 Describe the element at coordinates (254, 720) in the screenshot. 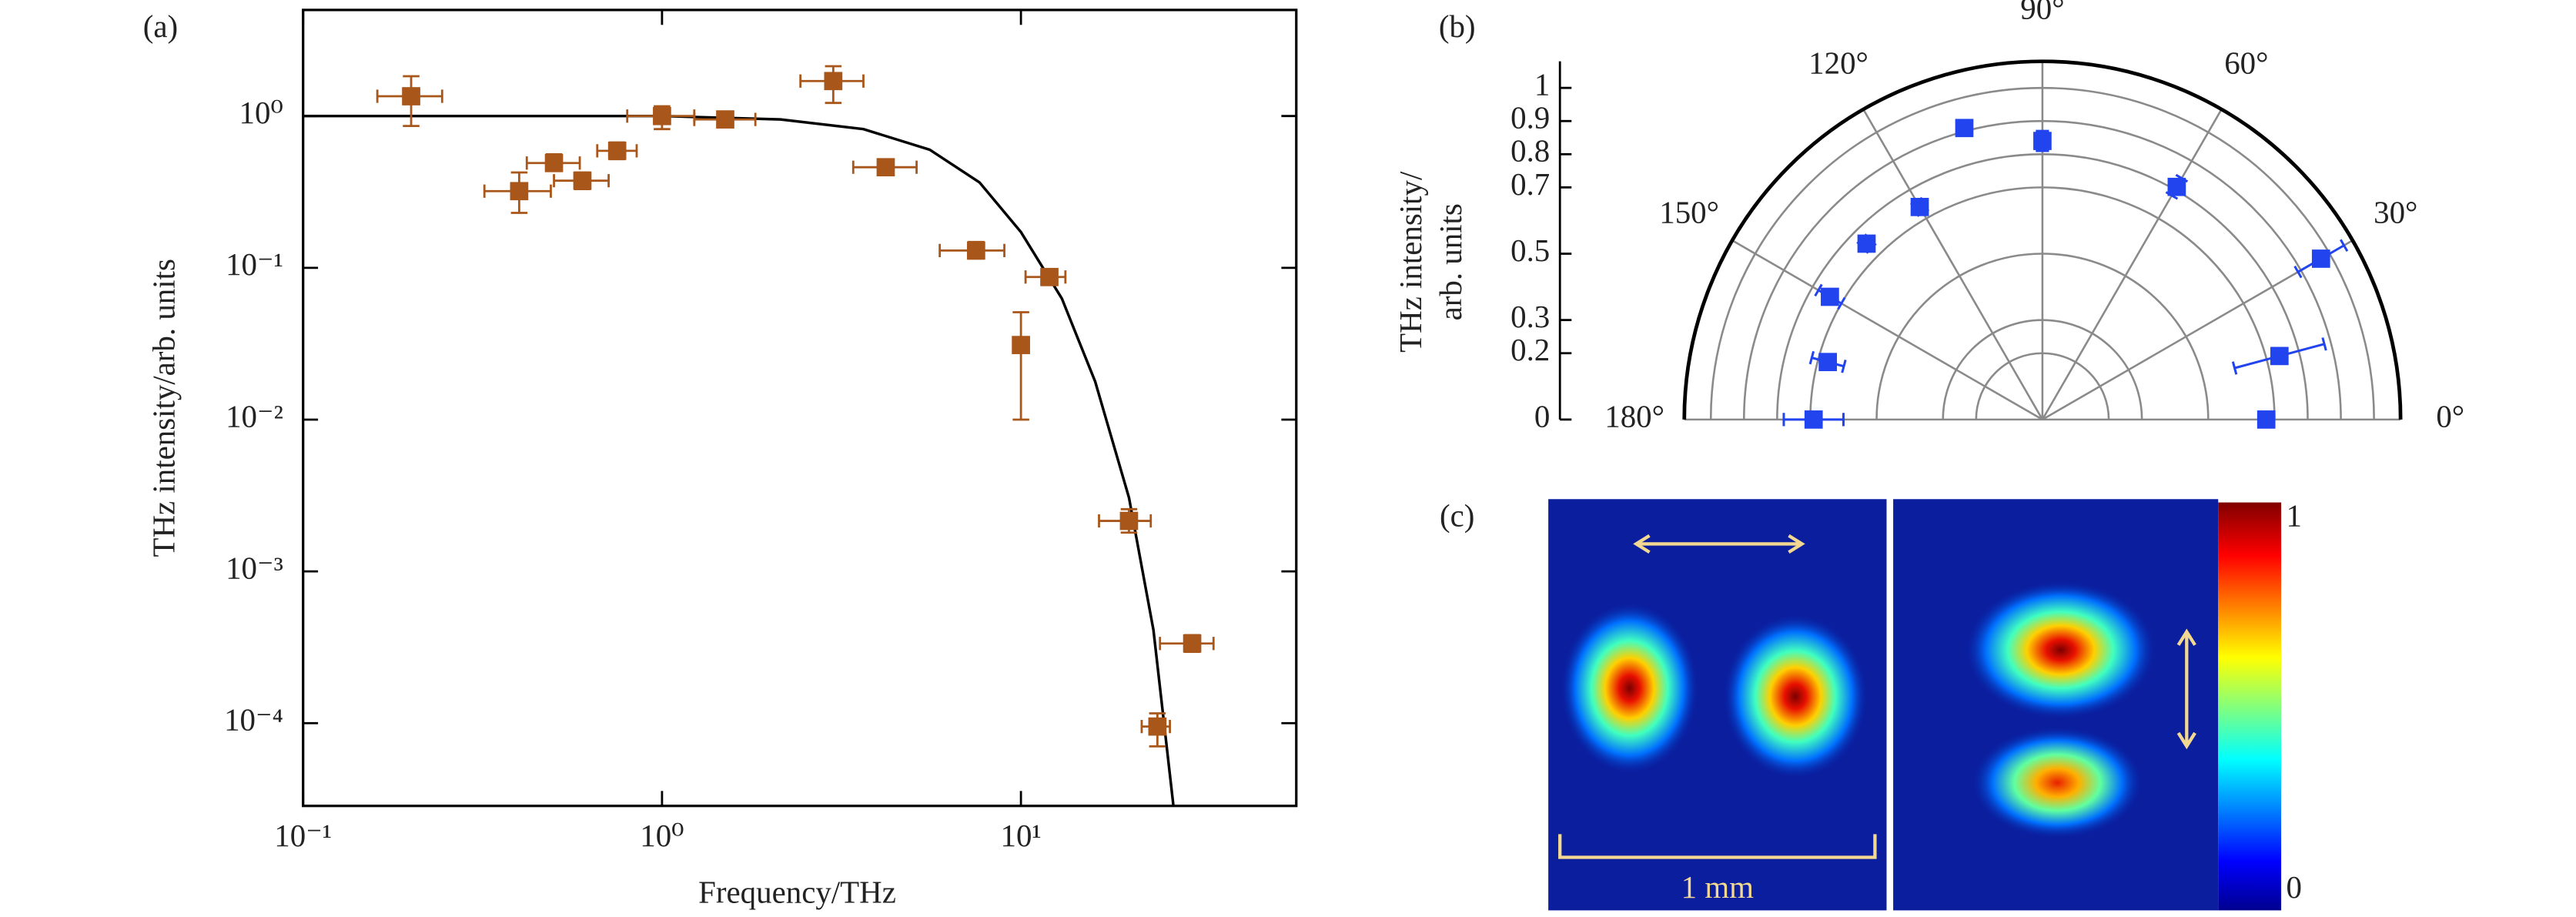

I see `y-tick-label: 10⁻⁴` at that location.